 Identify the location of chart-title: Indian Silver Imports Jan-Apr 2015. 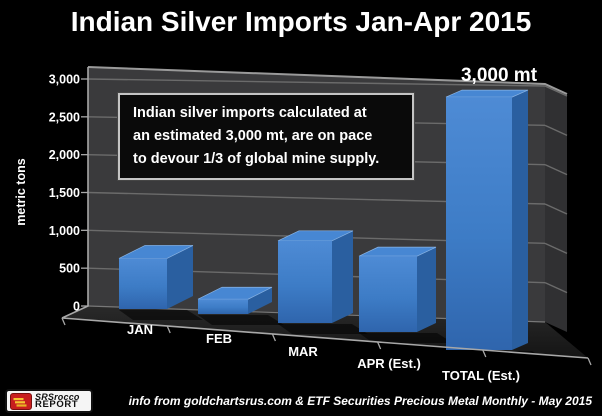
(301, 21).